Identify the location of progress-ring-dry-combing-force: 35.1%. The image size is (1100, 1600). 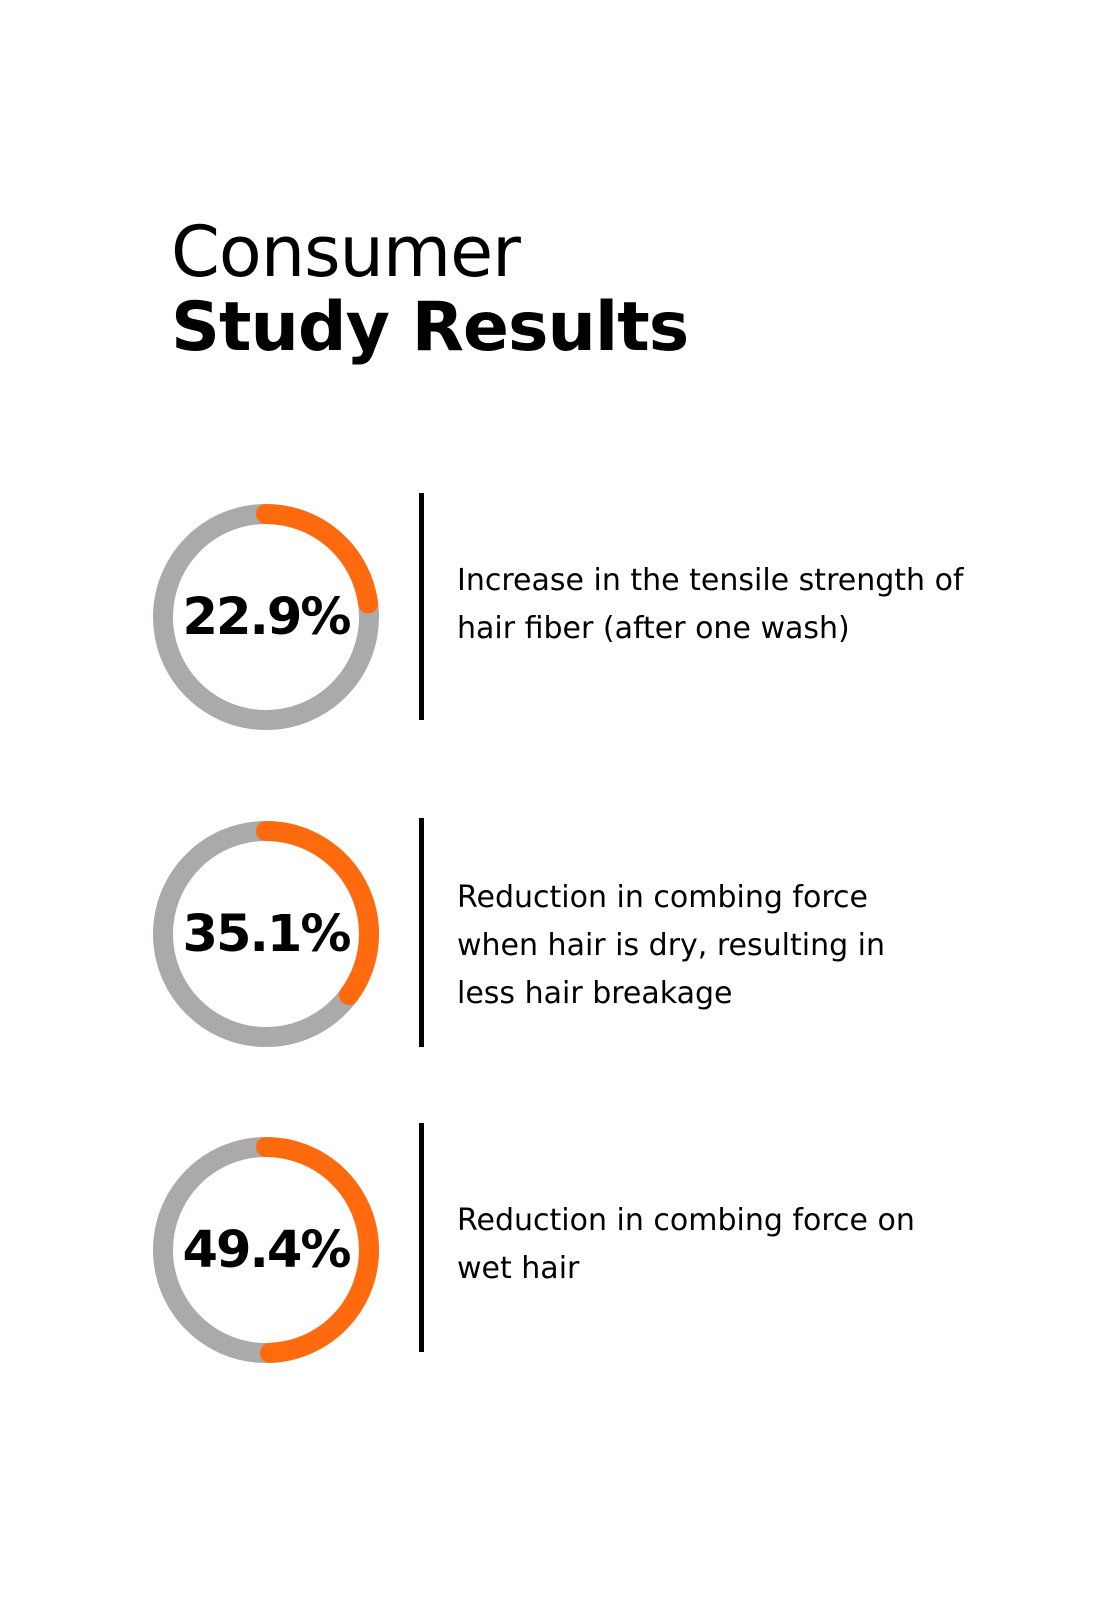
(266, 934).